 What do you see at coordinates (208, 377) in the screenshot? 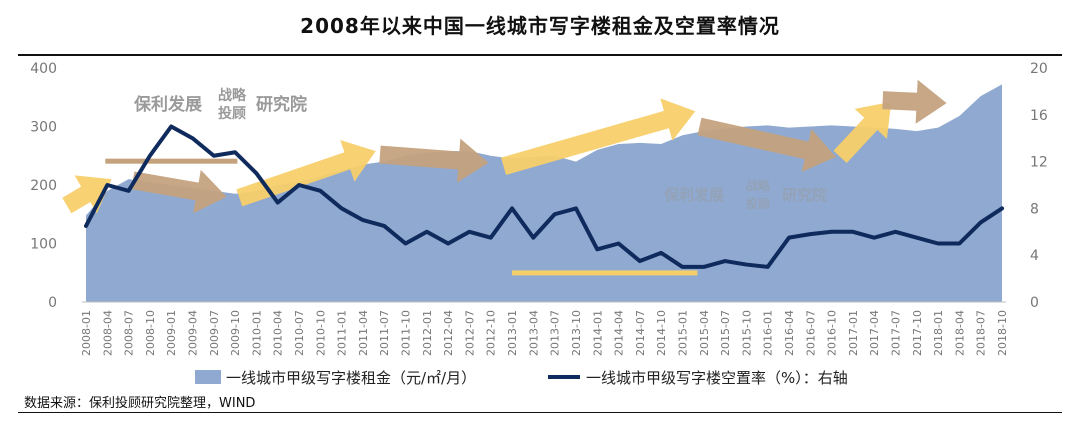
I see `legend-swatch-rent` at bounding box center [208, 377].